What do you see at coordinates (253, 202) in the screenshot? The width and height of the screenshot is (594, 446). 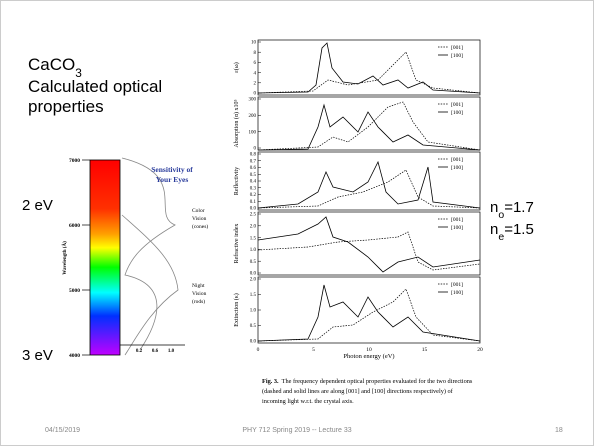 I see `y-tick-label: 0.1` at bounding box center [253, 202].